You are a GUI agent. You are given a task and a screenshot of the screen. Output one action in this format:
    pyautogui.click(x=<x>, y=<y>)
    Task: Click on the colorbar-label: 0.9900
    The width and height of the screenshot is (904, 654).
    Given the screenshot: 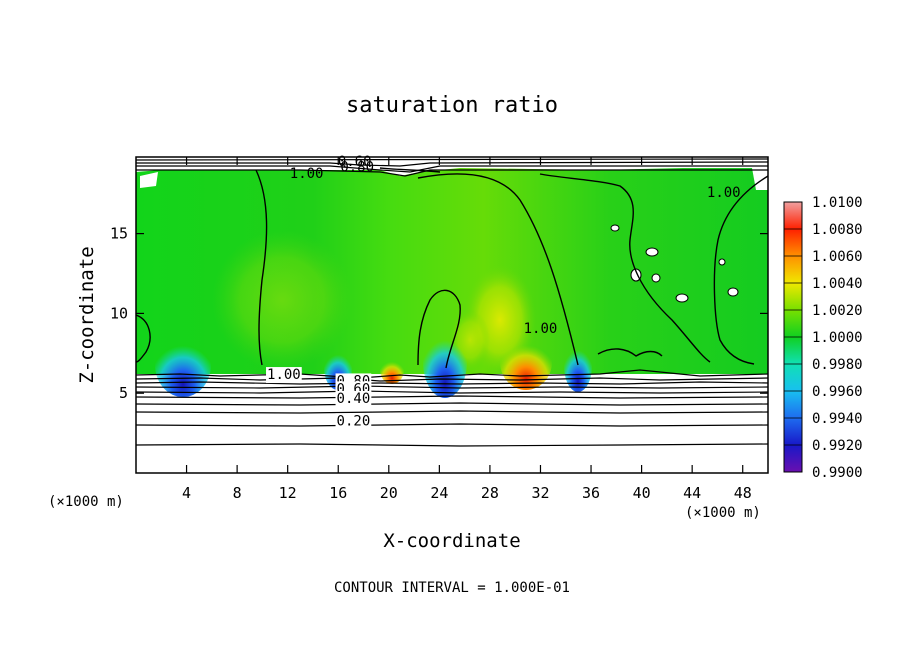 What is the action you would take?
    pyautogui.click(x=837, y=473)
    